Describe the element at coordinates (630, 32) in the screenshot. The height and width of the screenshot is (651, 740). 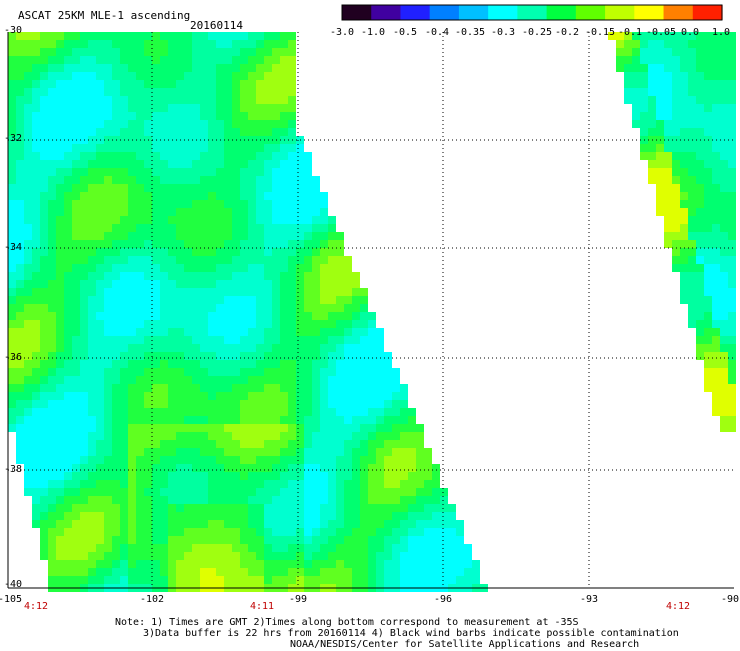
I see `colorbar-label: -0.1` at that location.